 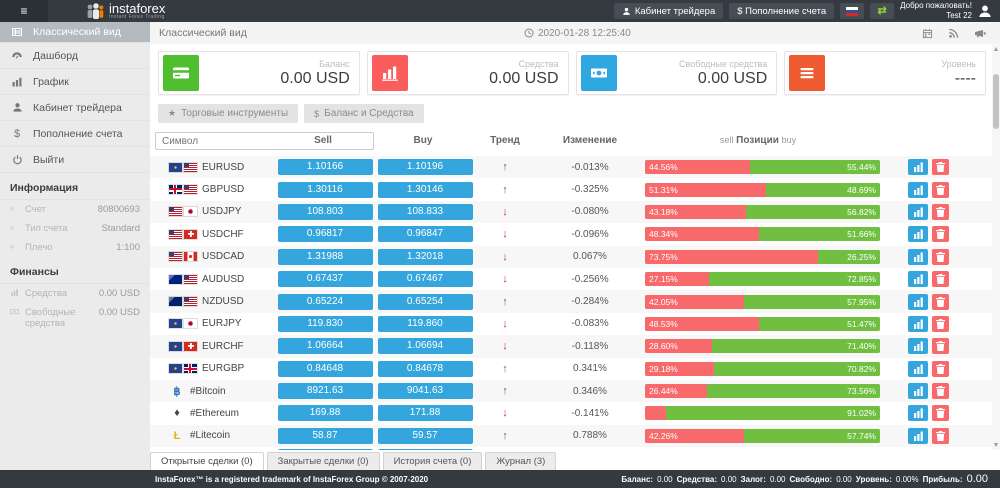 I want to click on buy-price-button: 0.96847, so click(x=425, y=234).